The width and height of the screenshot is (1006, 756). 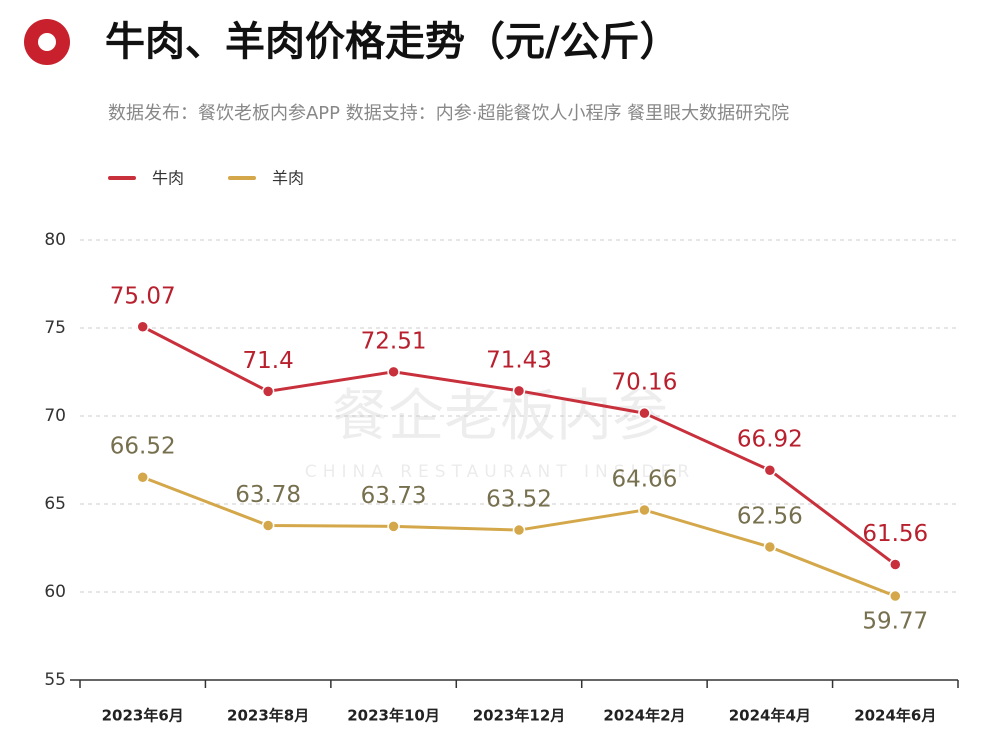 What do you see at coordinates (519, 716) in the screenshot?
I see `x-tick-label: 2023年12月` at bounding box center [519, 716].